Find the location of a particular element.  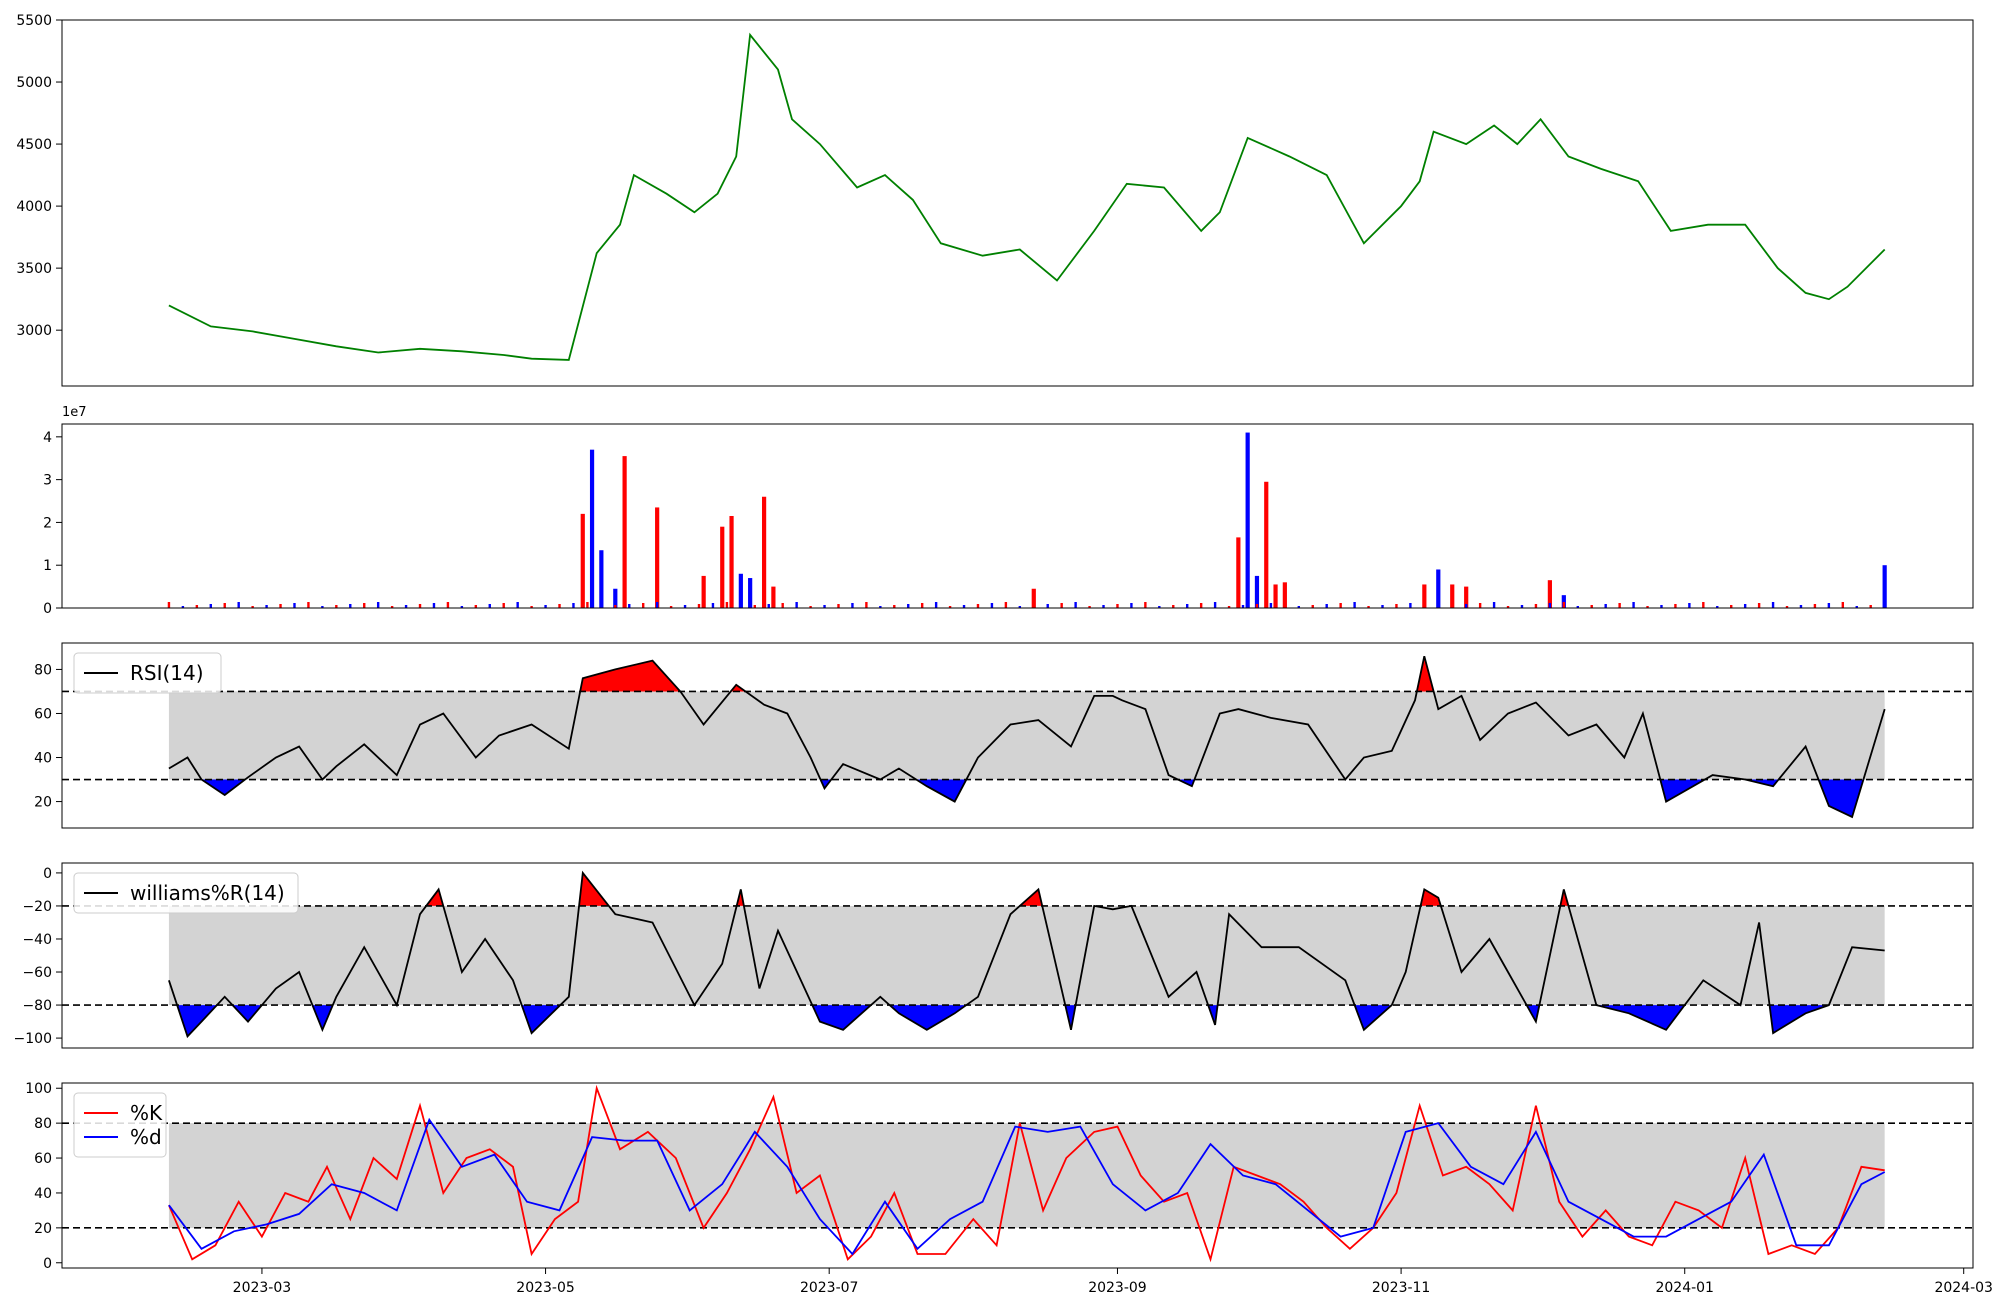

y-tick-label: 5000 is located at coordinates (34, 83).